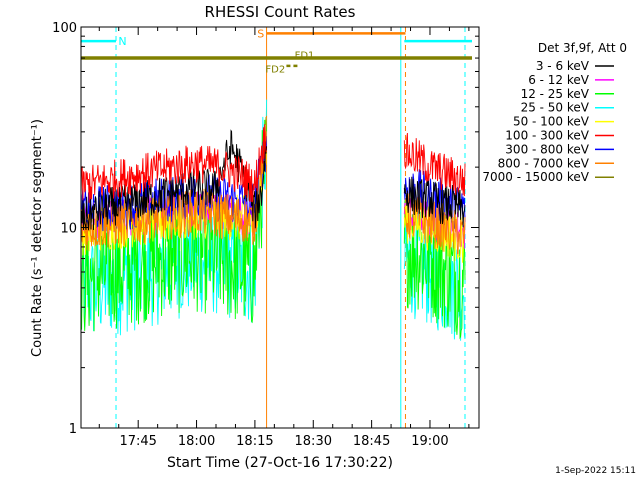 The width and height of the screenshot is (640, 480). Describe the element at coordinates (551, 122) in the screenshot. I see `legend-label-4: 50 - 100 keV` at that location.